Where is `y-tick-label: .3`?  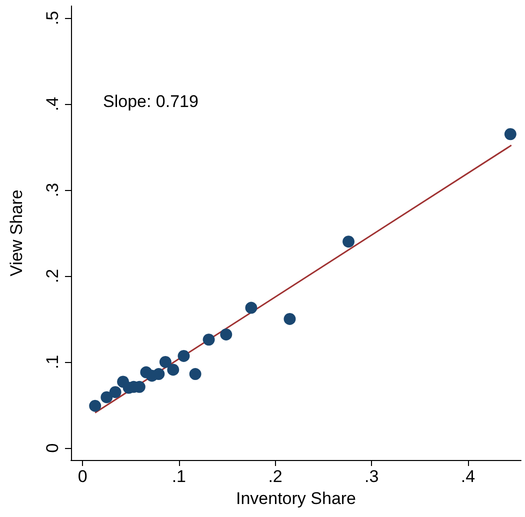
y-tick-label: .3 is located at coordinates (52, 190).